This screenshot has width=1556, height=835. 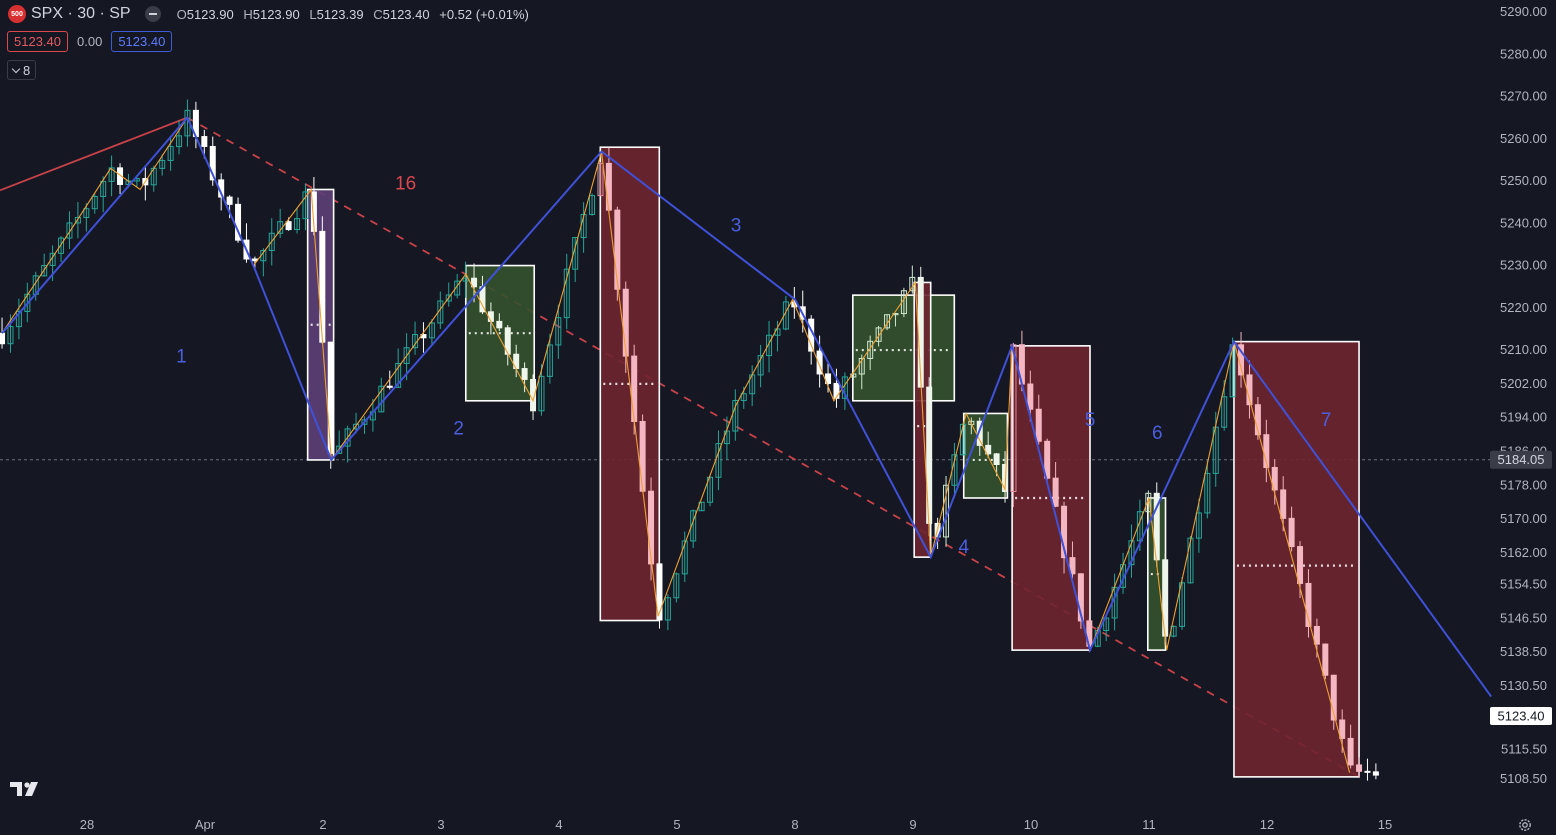 What do you see at coordinates (1523, 222) in the screenshot?
I see `price-tick-6: 5240.00` at bounding box center [1523, 222].